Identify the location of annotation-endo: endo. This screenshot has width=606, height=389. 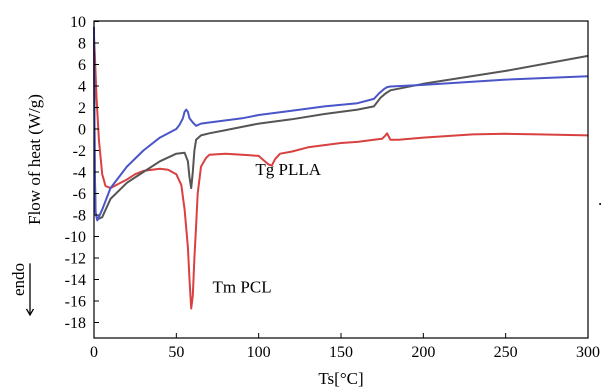
(18, 279).